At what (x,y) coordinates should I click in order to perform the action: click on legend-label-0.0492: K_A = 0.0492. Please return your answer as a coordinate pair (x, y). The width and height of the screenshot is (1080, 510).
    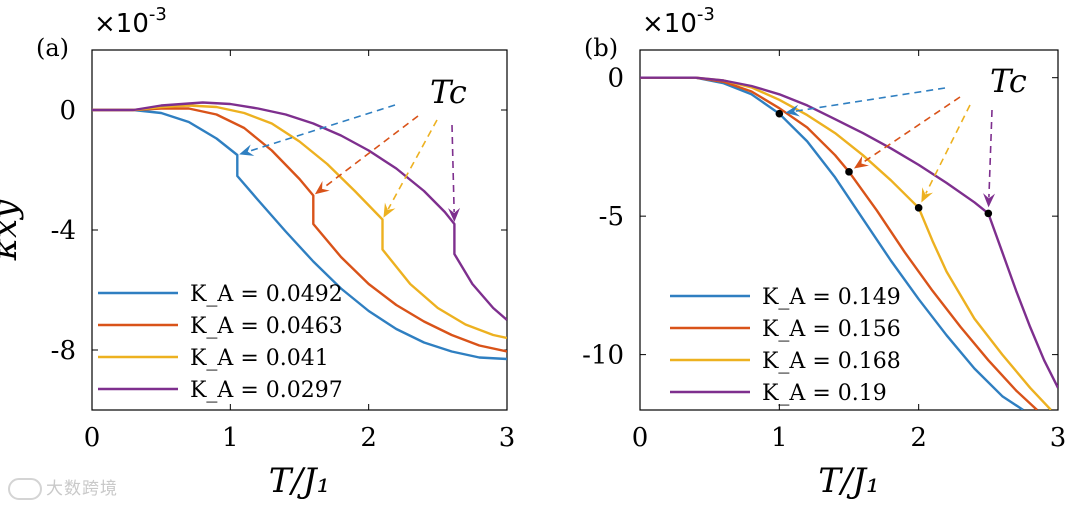
    Looking at the image, I should click on (266, 294).